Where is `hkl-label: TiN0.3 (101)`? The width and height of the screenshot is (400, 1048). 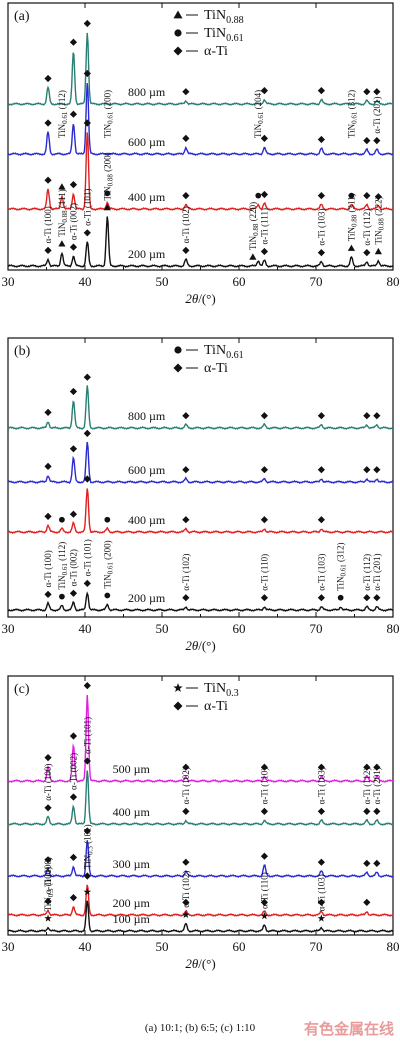 hkl-label: TiN0.3 (101) is located at coordinates (88, 846).